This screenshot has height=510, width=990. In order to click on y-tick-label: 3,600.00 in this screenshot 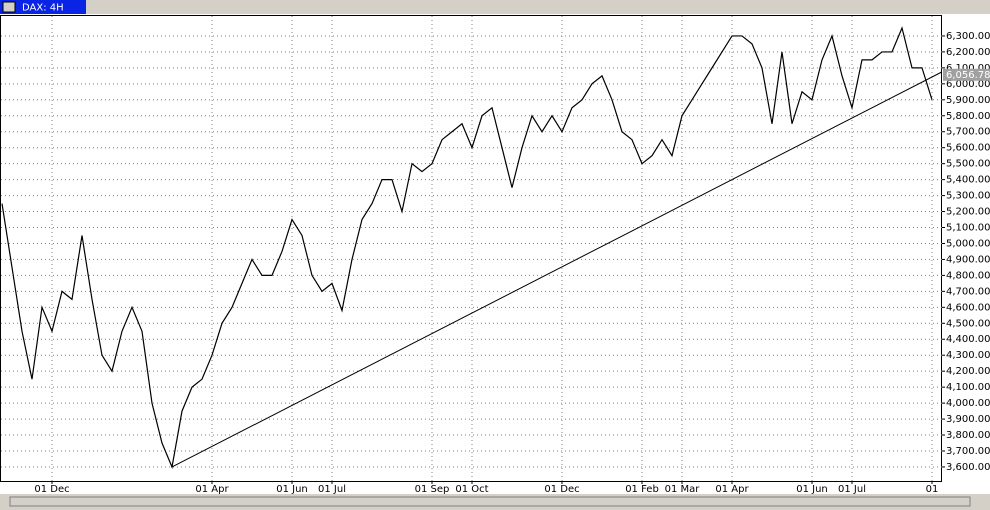, I will do `click(968, 467)`.